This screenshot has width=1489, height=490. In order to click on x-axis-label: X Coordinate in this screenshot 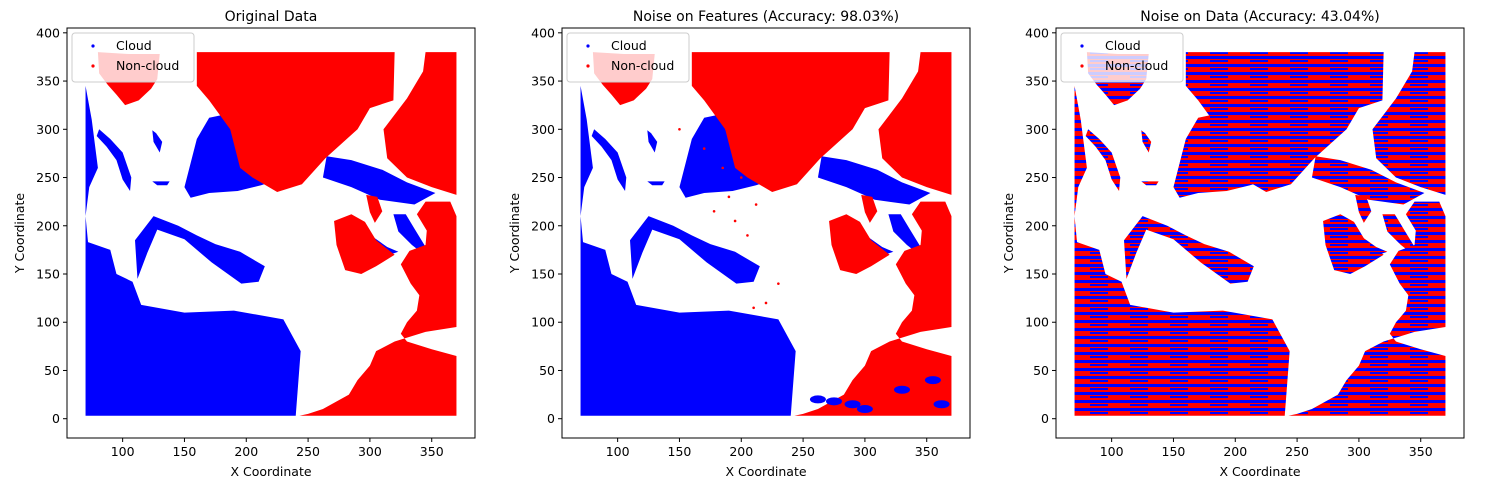, I will do `click(765, 471)`.